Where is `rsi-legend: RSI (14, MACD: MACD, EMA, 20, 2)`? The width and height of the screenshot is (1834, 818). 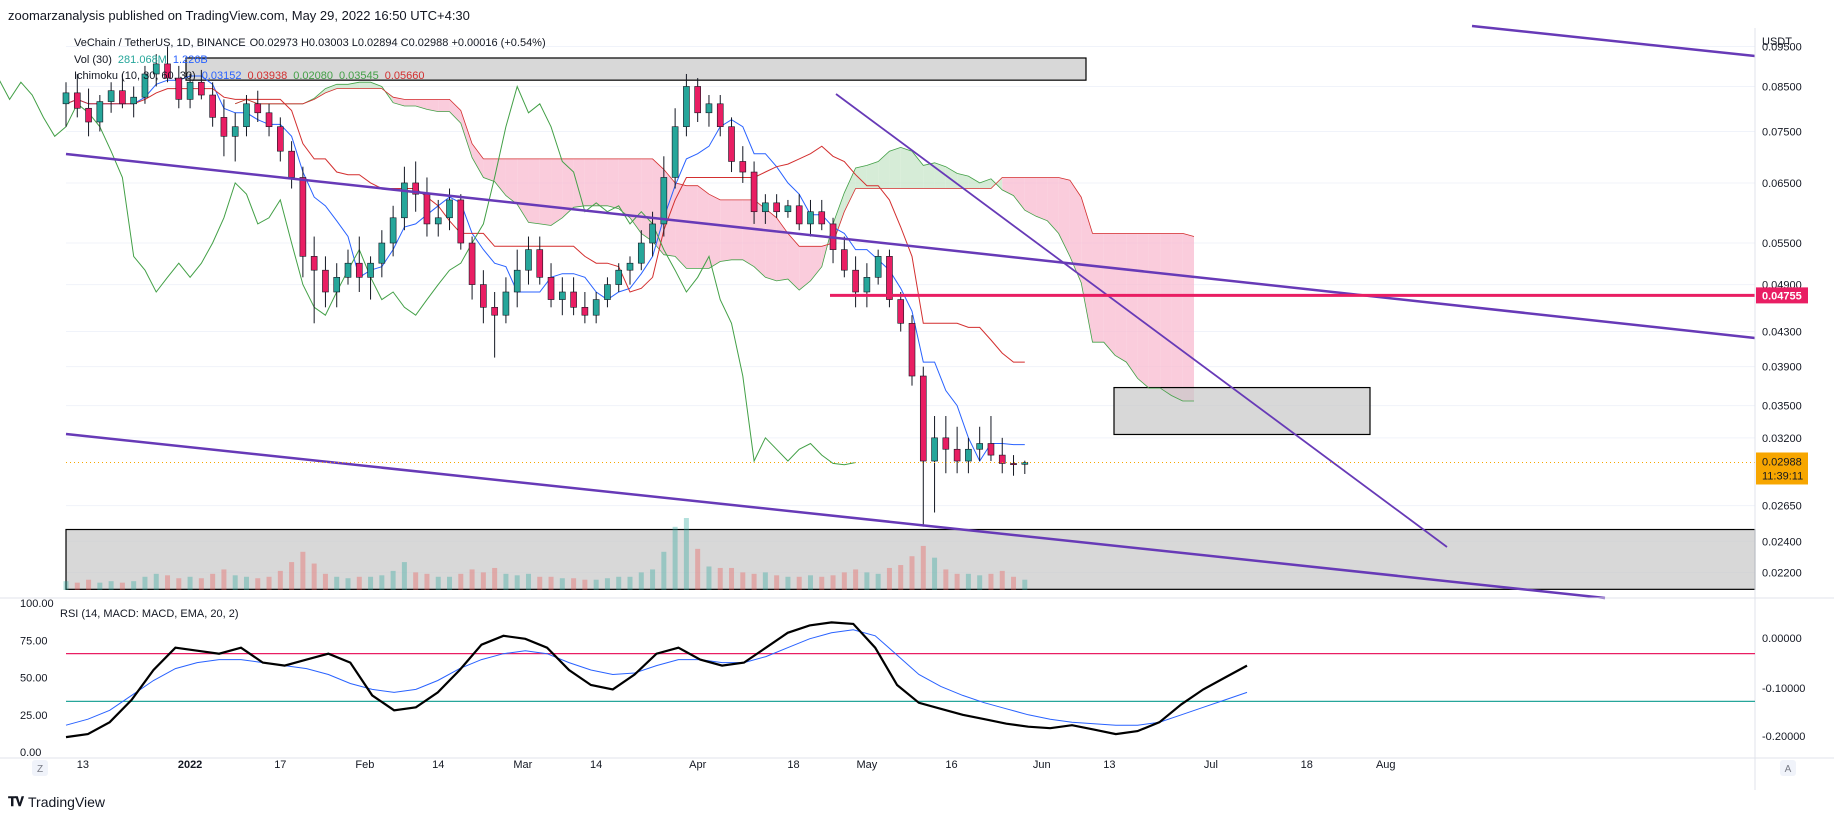
rsi-legend: RSI (14, MACD: MACD, EMA, 20, 2) is located at coordinates (149, 614).